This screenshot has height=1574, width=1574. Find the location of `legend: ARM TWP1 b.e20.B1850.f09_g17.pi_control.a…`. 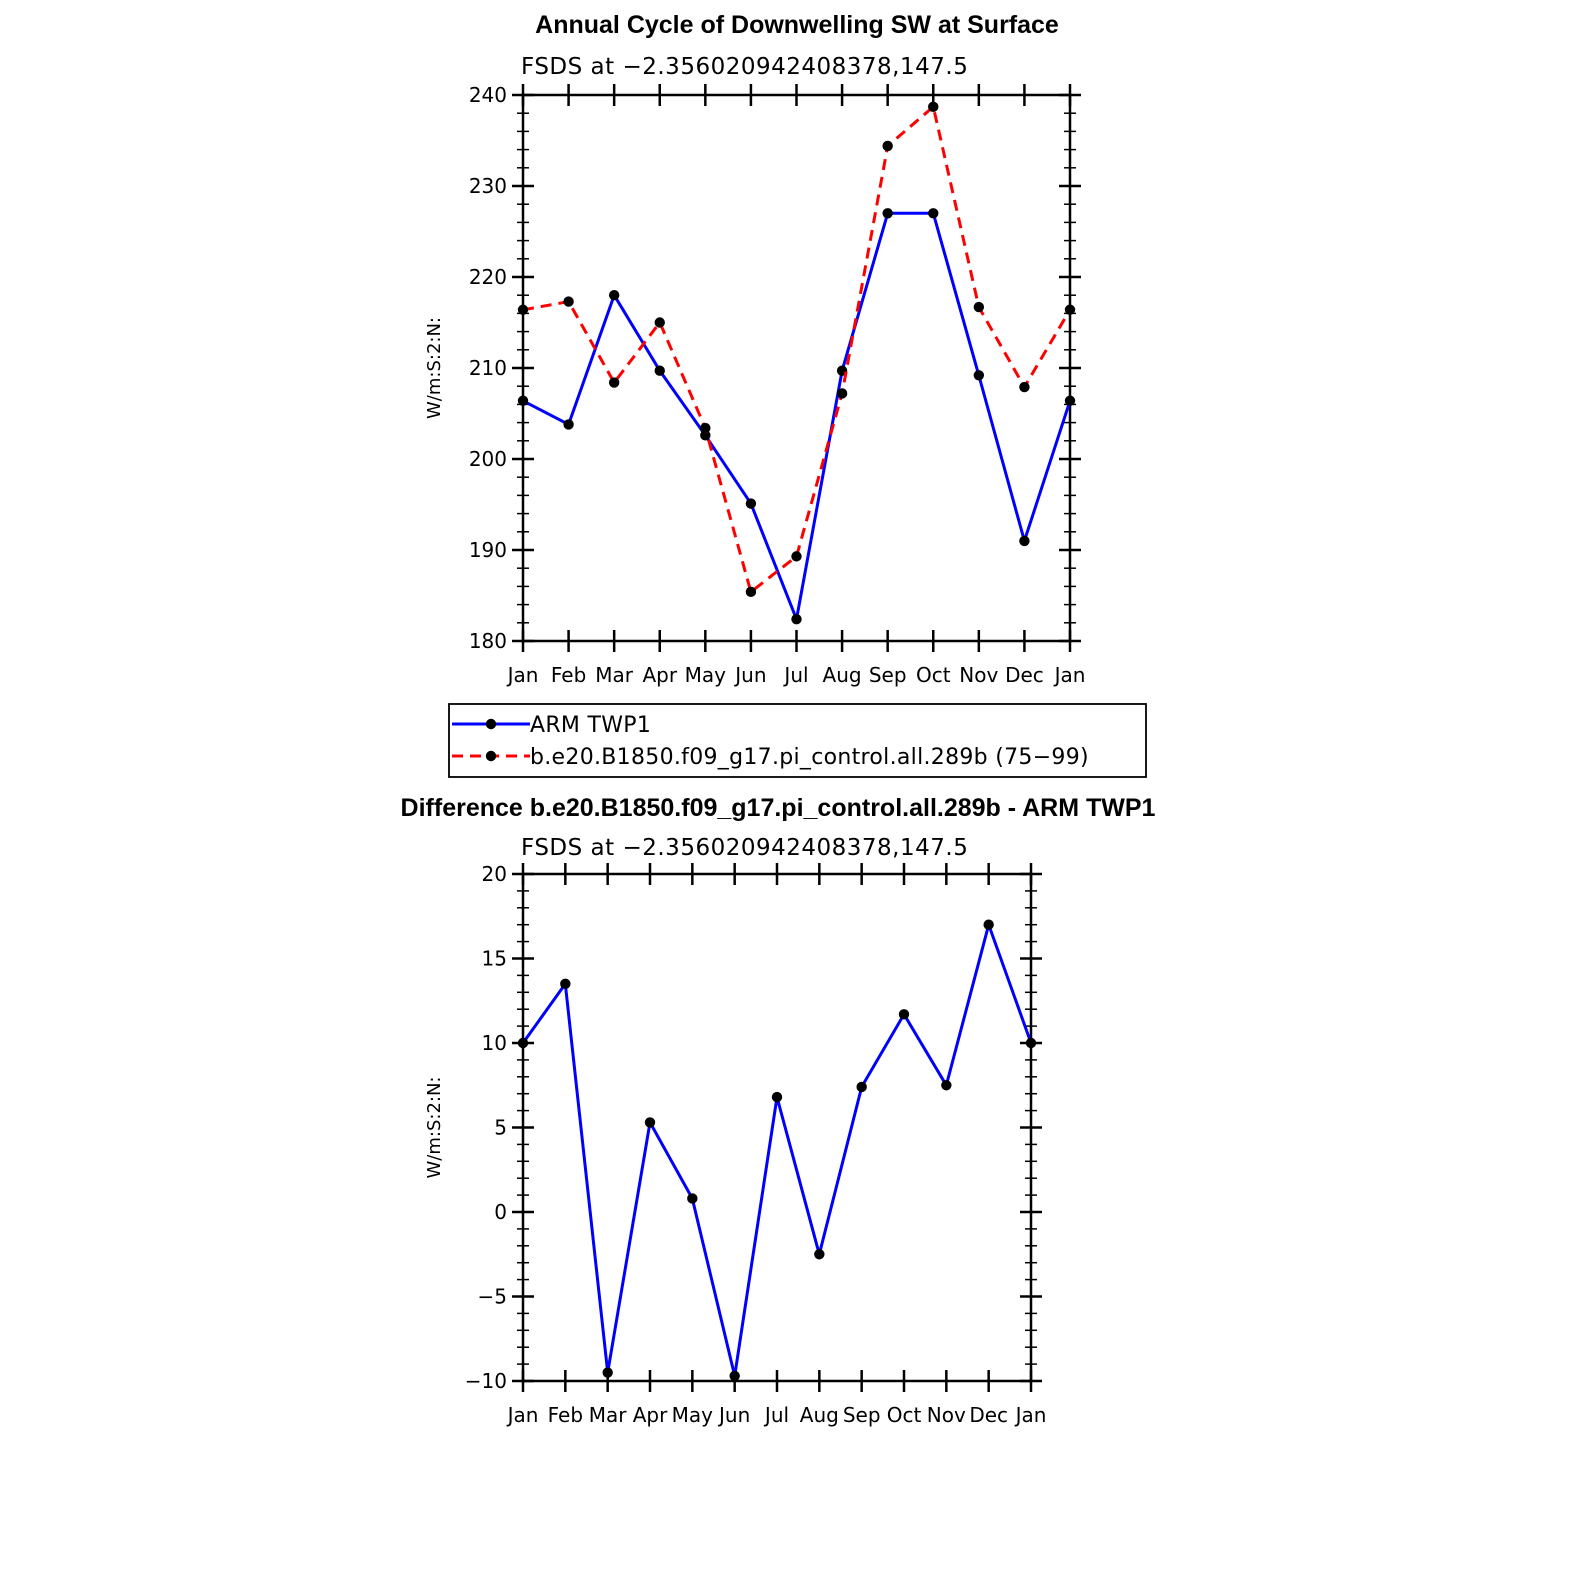

legend: ARM TWP1 b.e20.B1850.f09_g17.pi_control.a… is located at coordinates (797, 740).